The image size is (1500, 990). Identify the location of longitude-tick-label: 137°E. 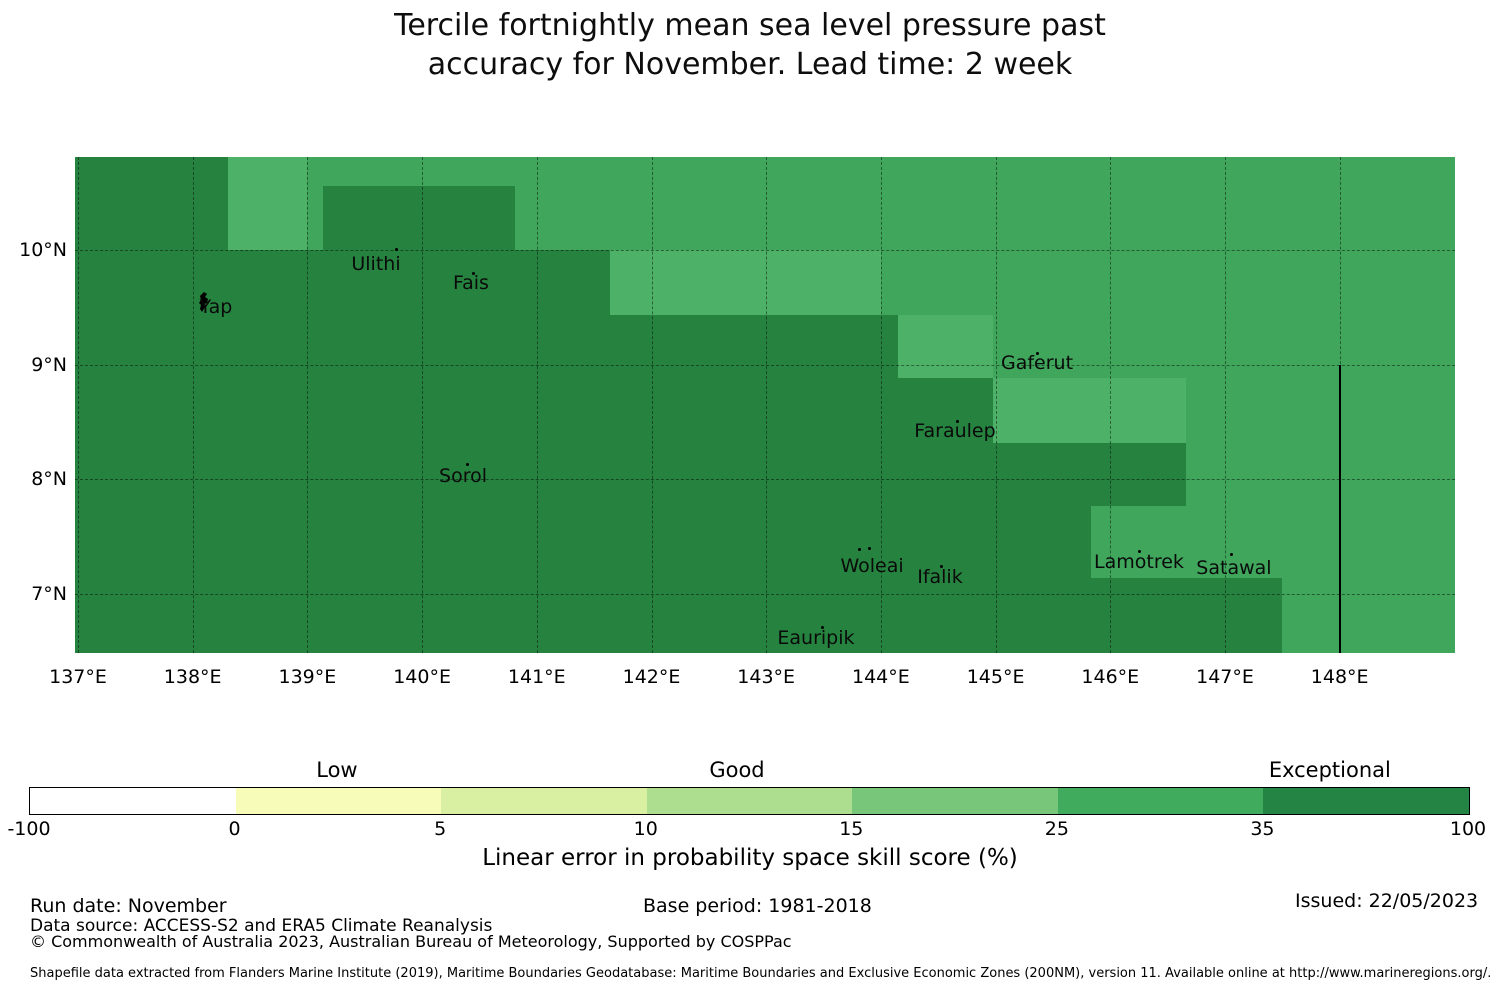
(78, 677).